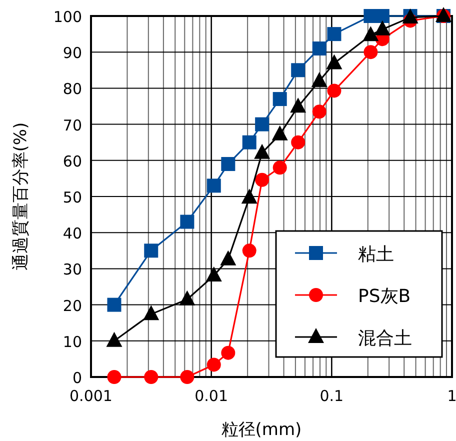 This screenshot has width=456, height=441. Describe the element at coordinates (72, 269) in the screenshot. I see `y-tick-label: 30` at that location.